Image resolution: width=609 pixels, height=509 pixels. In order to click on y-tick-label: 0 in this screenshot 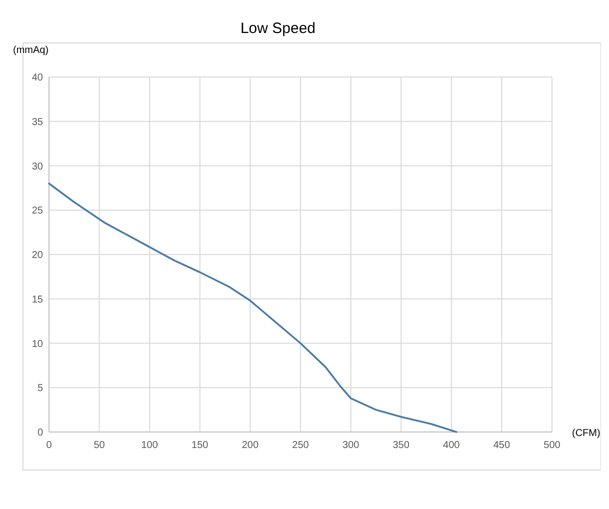, I will do `click(40, 433)`.